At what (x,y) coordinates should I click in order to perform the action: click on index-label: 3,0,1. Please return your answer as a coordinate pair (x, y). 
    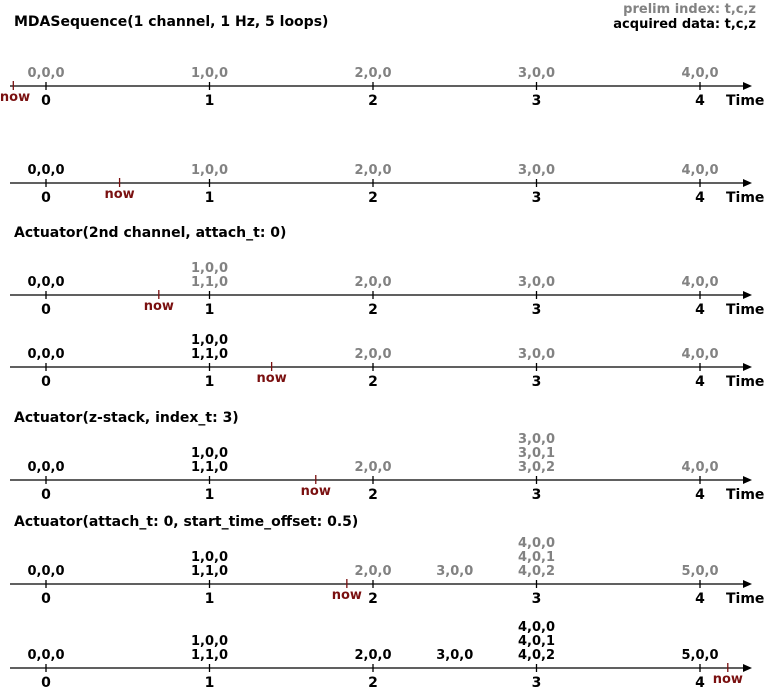
    Looking at the image, I should click on (536, 453).